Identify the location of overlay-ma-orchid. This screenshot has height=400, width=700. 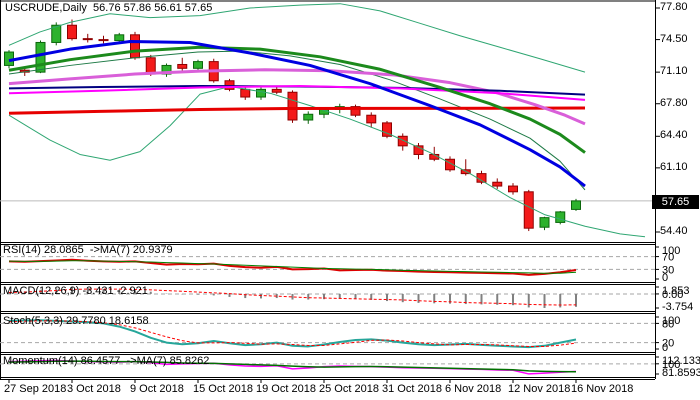
(297, 97).